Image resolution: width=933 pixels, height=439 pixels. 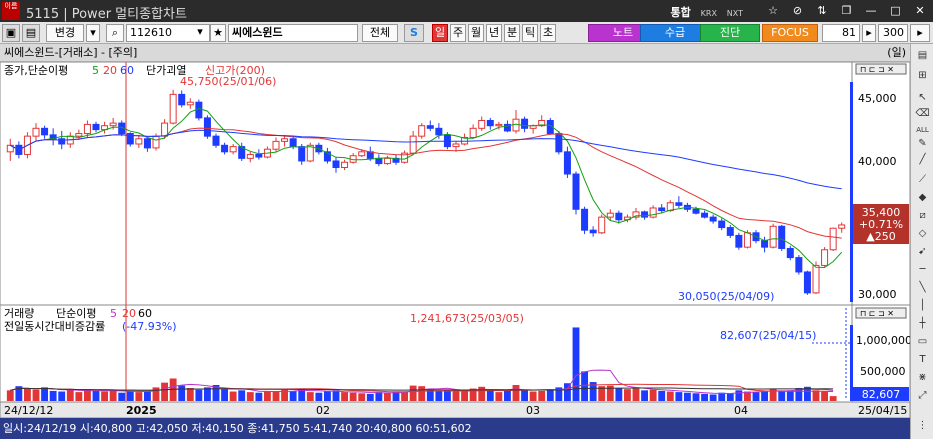 What do you see at coordinates (871, 10) in the screenshot?
I see `minimize-icon: —` at bounding box center [871, 10].